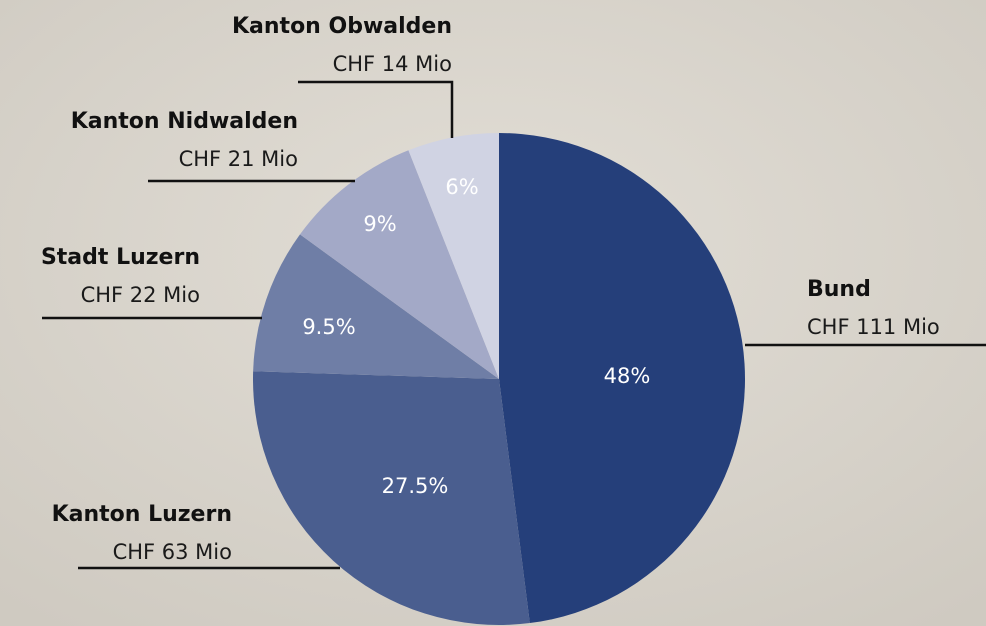 Image resolution: width=986 pixels, height=626 pixels. What do you see at coordinates (328, 327) in the screenshot?
I see `slice-label: 9.5%` at bounding box center [328, 327].